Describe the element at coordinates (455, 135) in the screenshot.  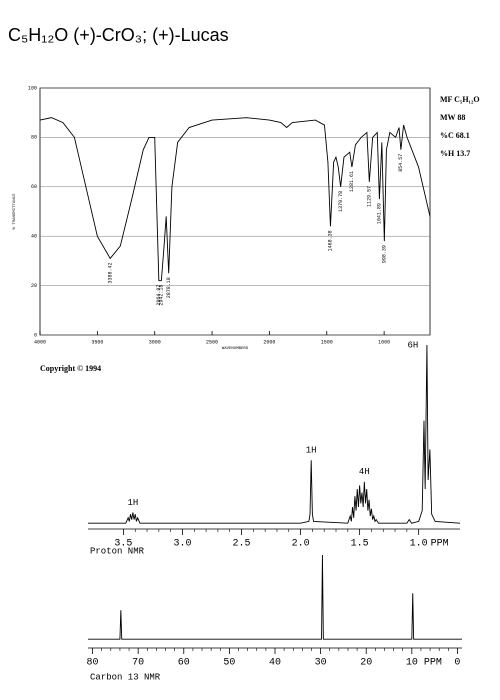
I see `formula-info: %C 68.1` at that location.